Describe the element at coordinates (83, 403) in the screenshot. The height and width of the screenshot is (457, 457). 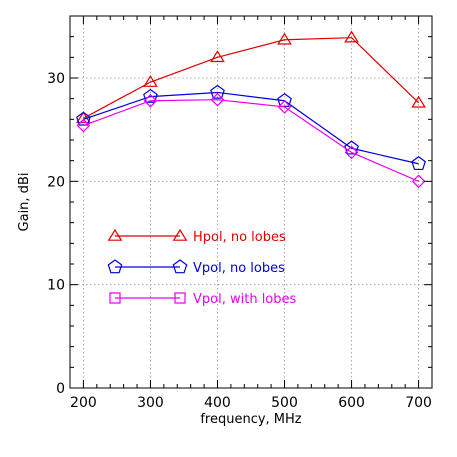
I see `x-tick-label: 200` at that location.